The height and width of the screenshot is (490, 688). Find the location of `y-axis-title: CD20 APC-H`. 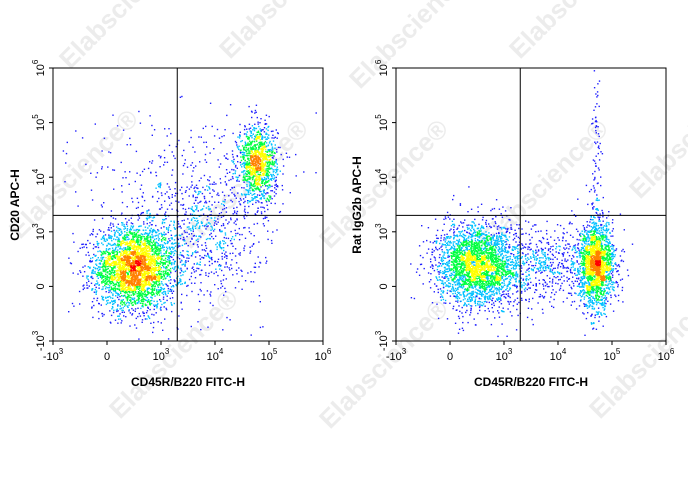

y-axis-title: CD20 APC-H is located at coordinates (15, 205).